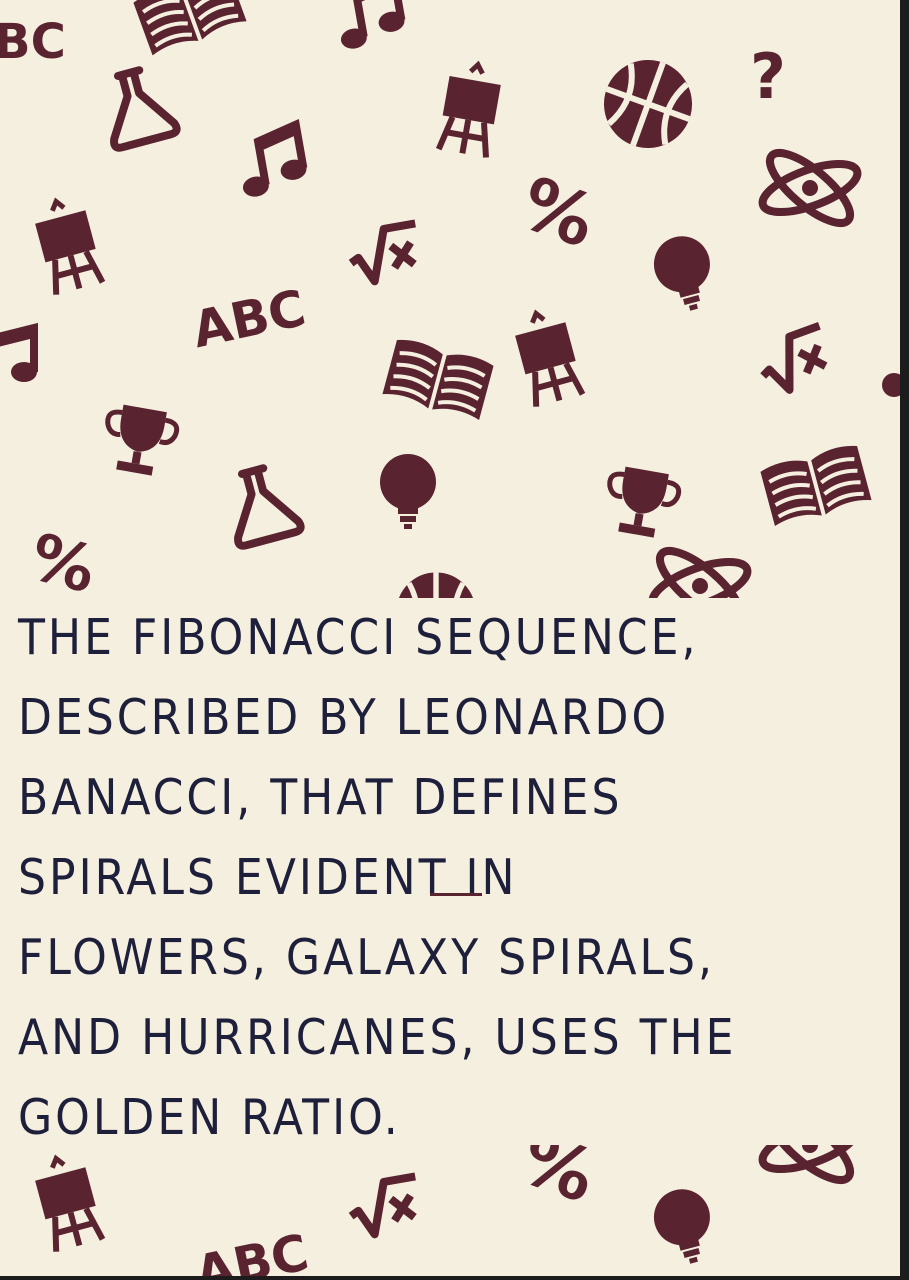 The image size is (909, 1280). What do you see at coordinates (454, 1278) in the screenshot?
I see `bottom-border` at bounding box center [454, 1278].